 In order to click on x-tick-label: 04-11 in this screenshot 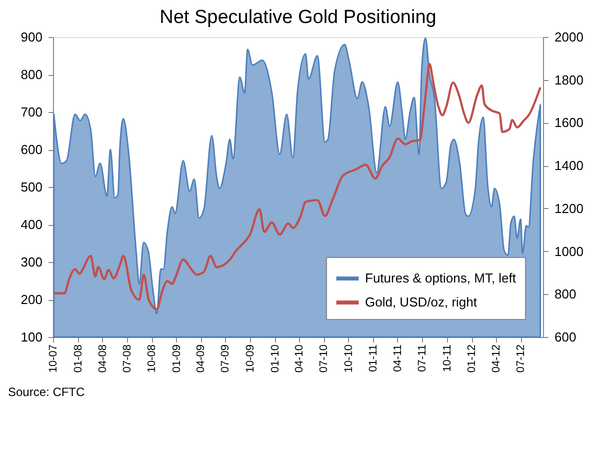, I will do `click(398, 358)`.